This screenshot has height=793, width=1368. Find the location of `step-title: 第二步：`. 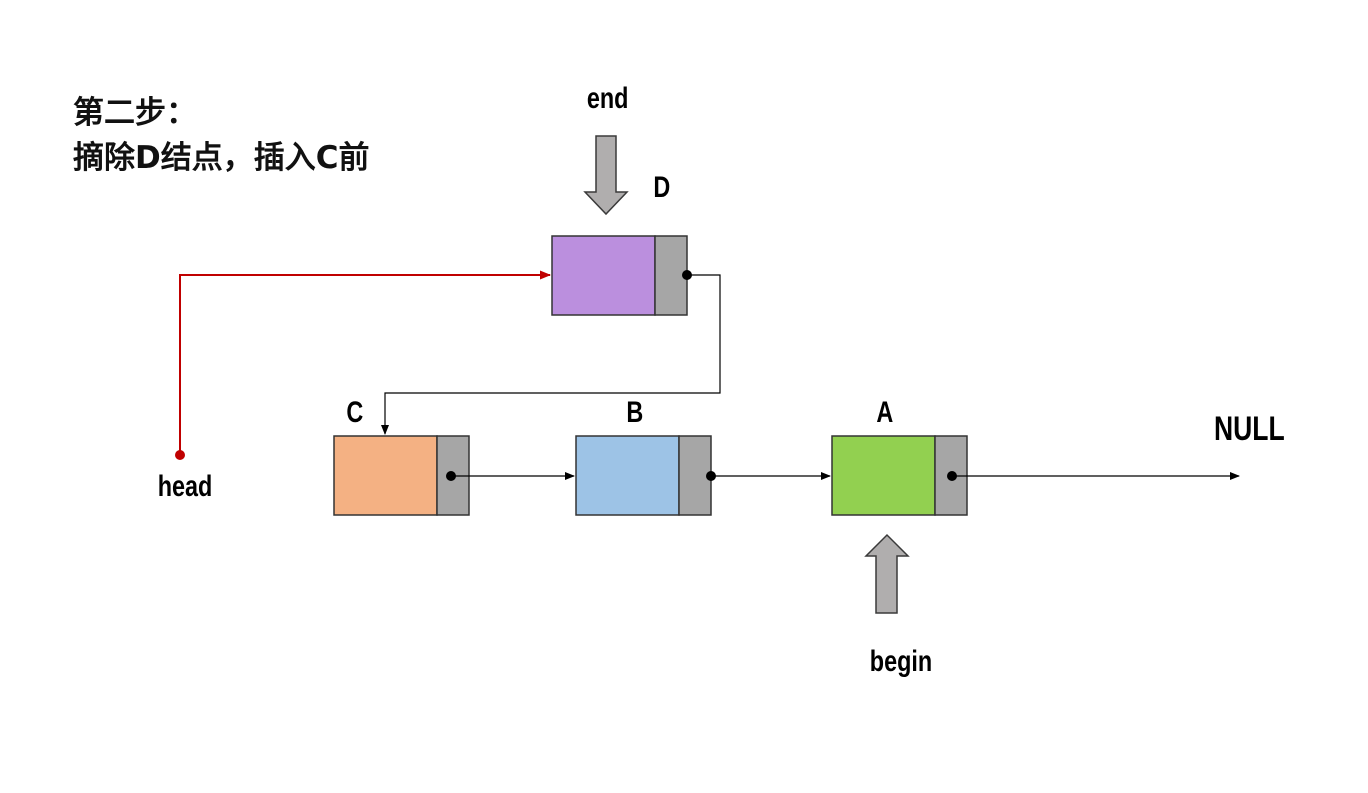

step-title: 第二步： is located at coordinates (135, 113).